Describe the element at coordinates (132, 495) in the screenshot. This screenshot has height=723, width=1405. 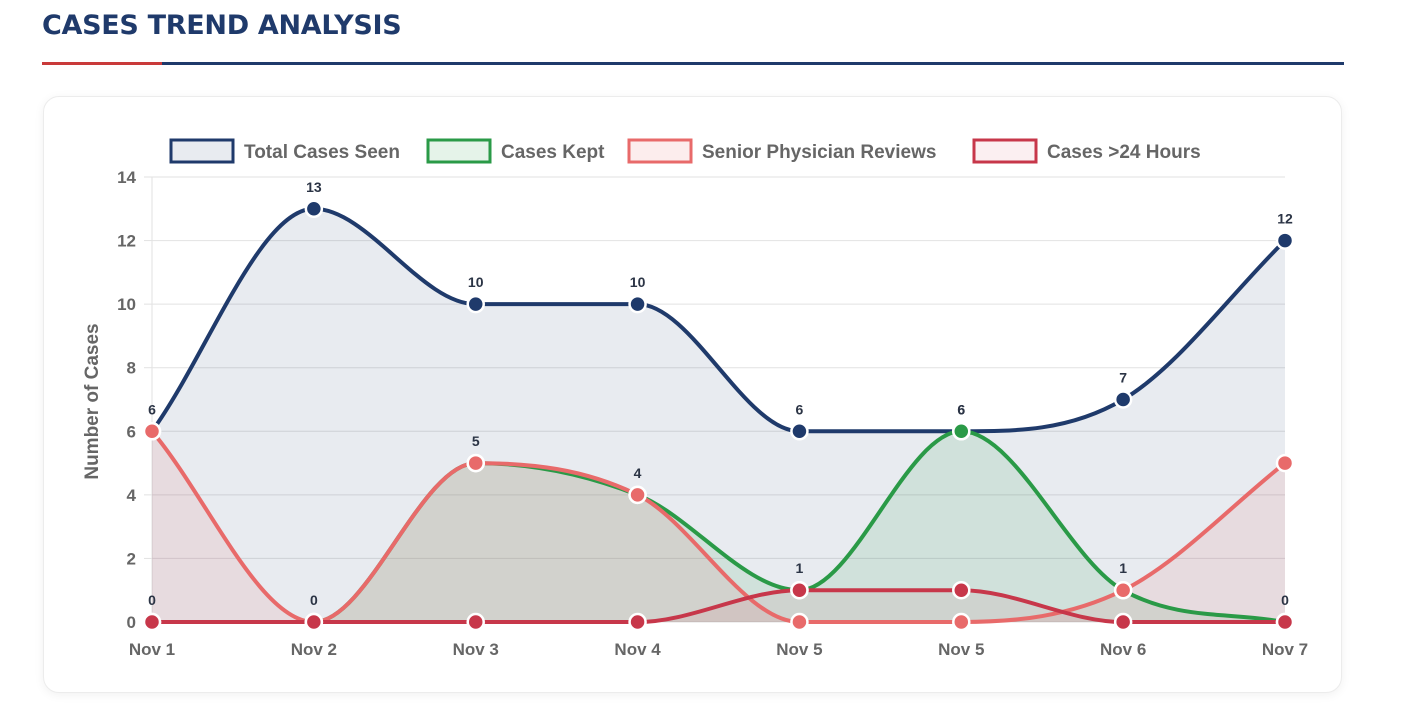
I see `y-tick-label: 4` at that location.